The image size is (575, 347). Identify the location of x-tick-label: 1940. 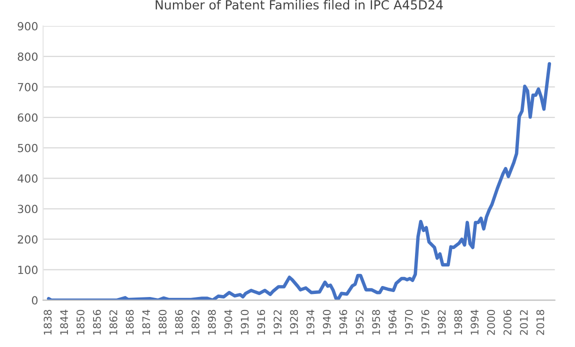
(326, 322).